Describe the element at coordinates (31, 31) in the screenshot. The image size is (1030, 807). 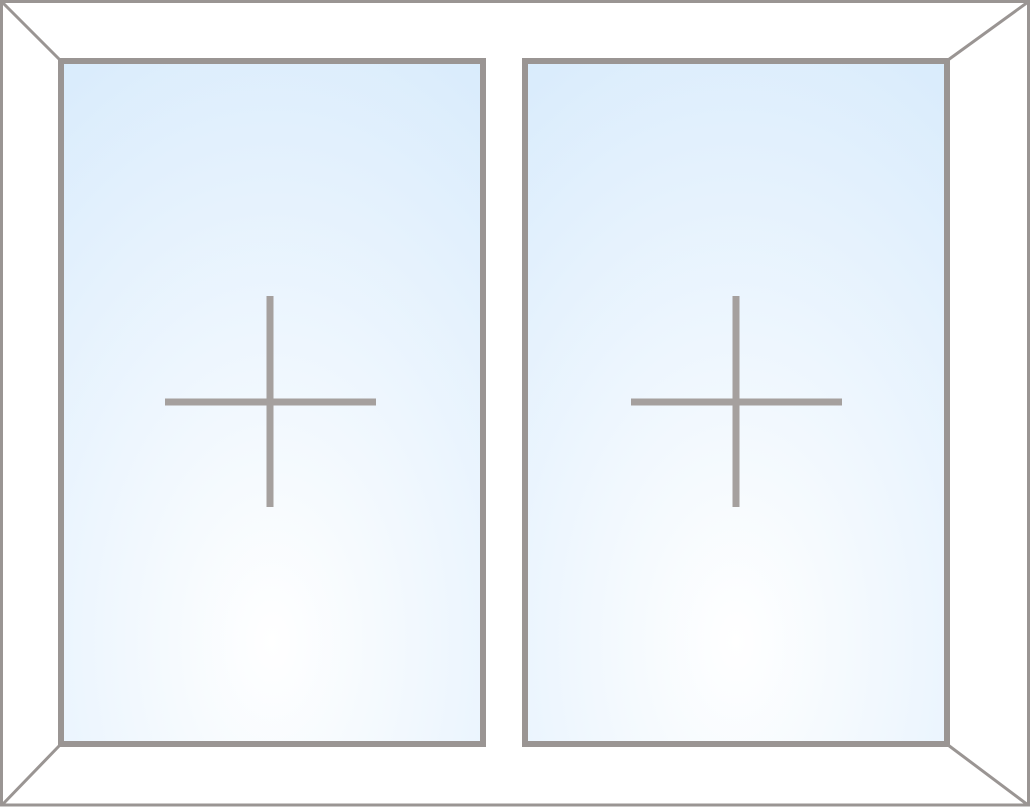
I see `bevel-top-left` at that location.